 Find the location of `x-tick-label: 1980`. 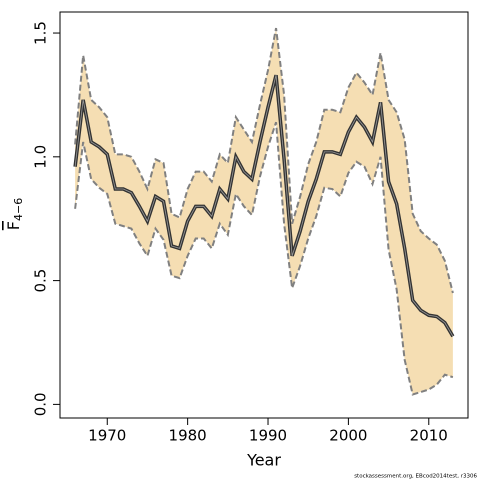

x-tick-label: 1980 is located at coordinates (188, 436).